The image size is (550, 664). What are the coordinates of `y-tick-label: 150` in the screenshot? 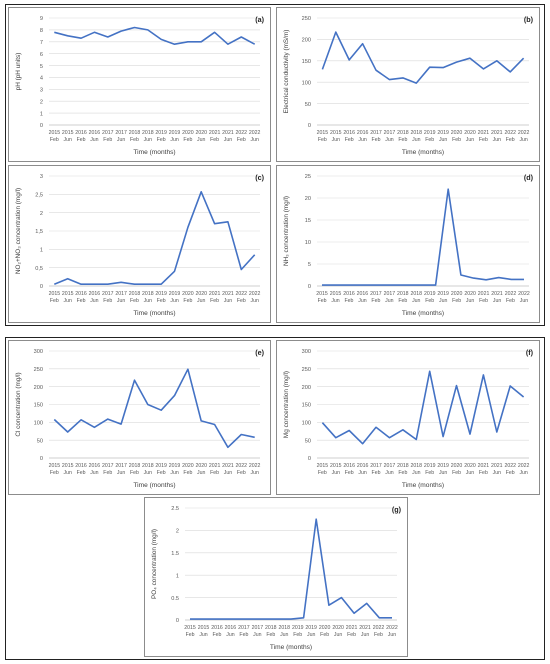 It's located at (306, 406).